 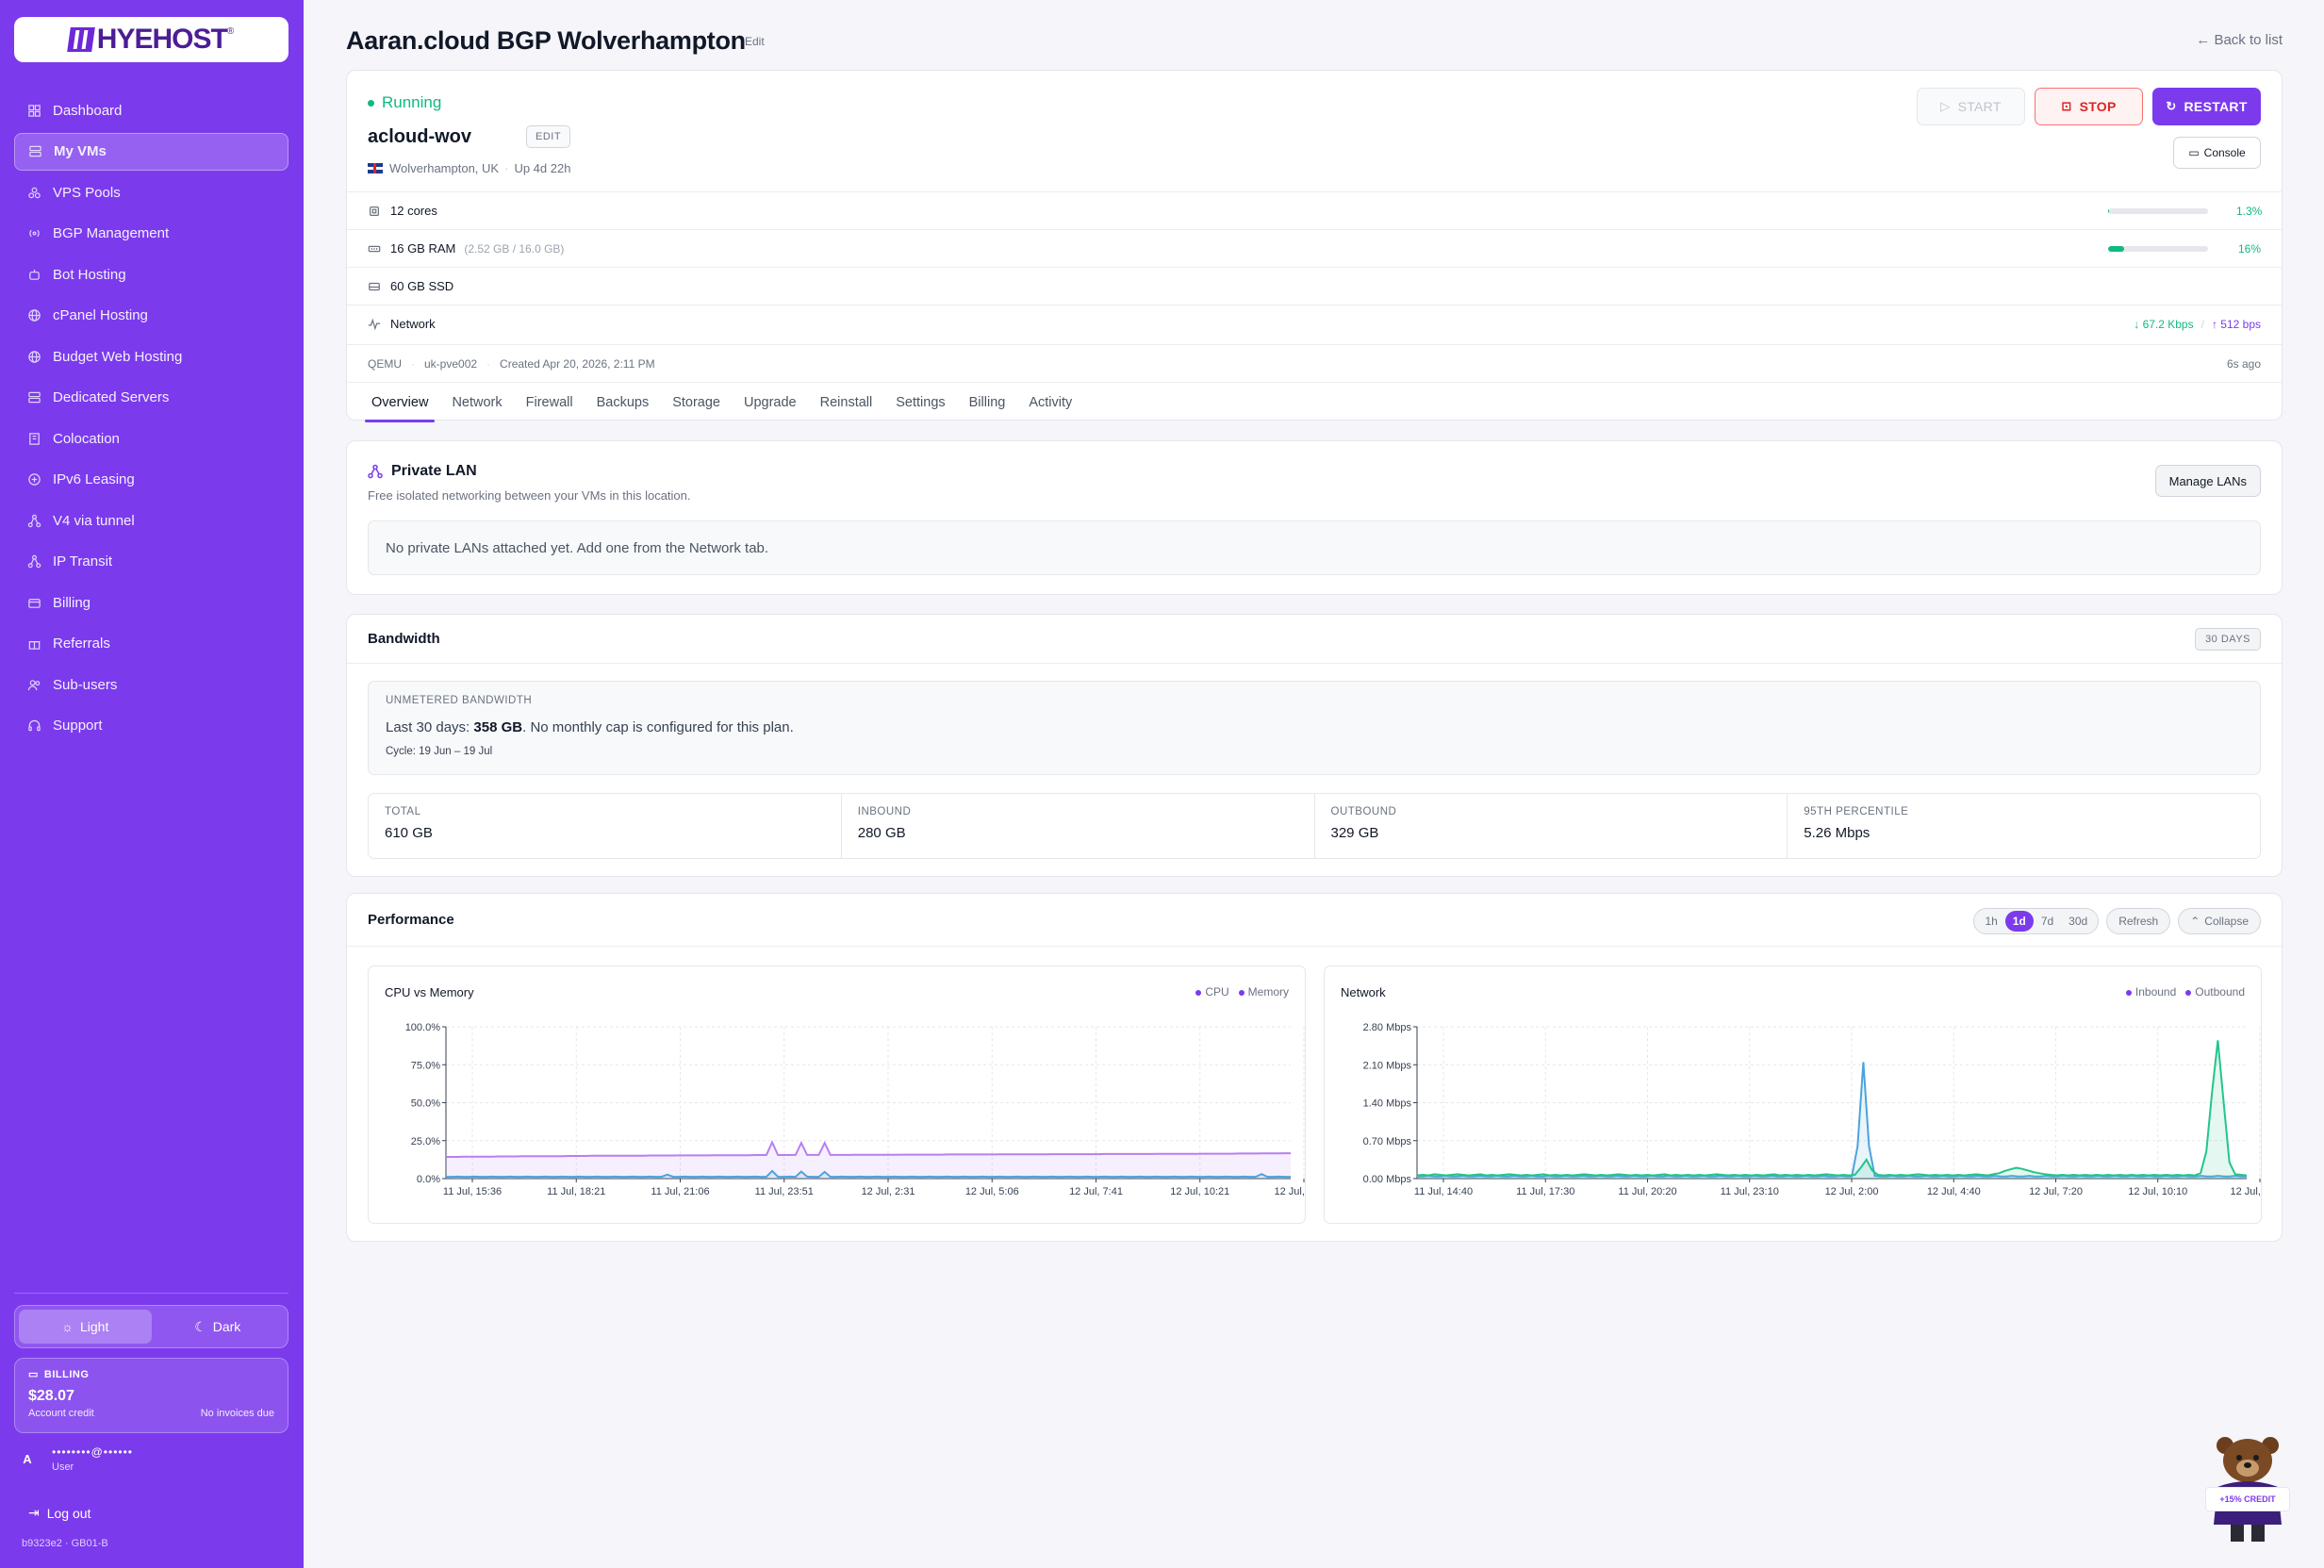 I want to click on tab-billing: Billing, so click(x=987, y=402).